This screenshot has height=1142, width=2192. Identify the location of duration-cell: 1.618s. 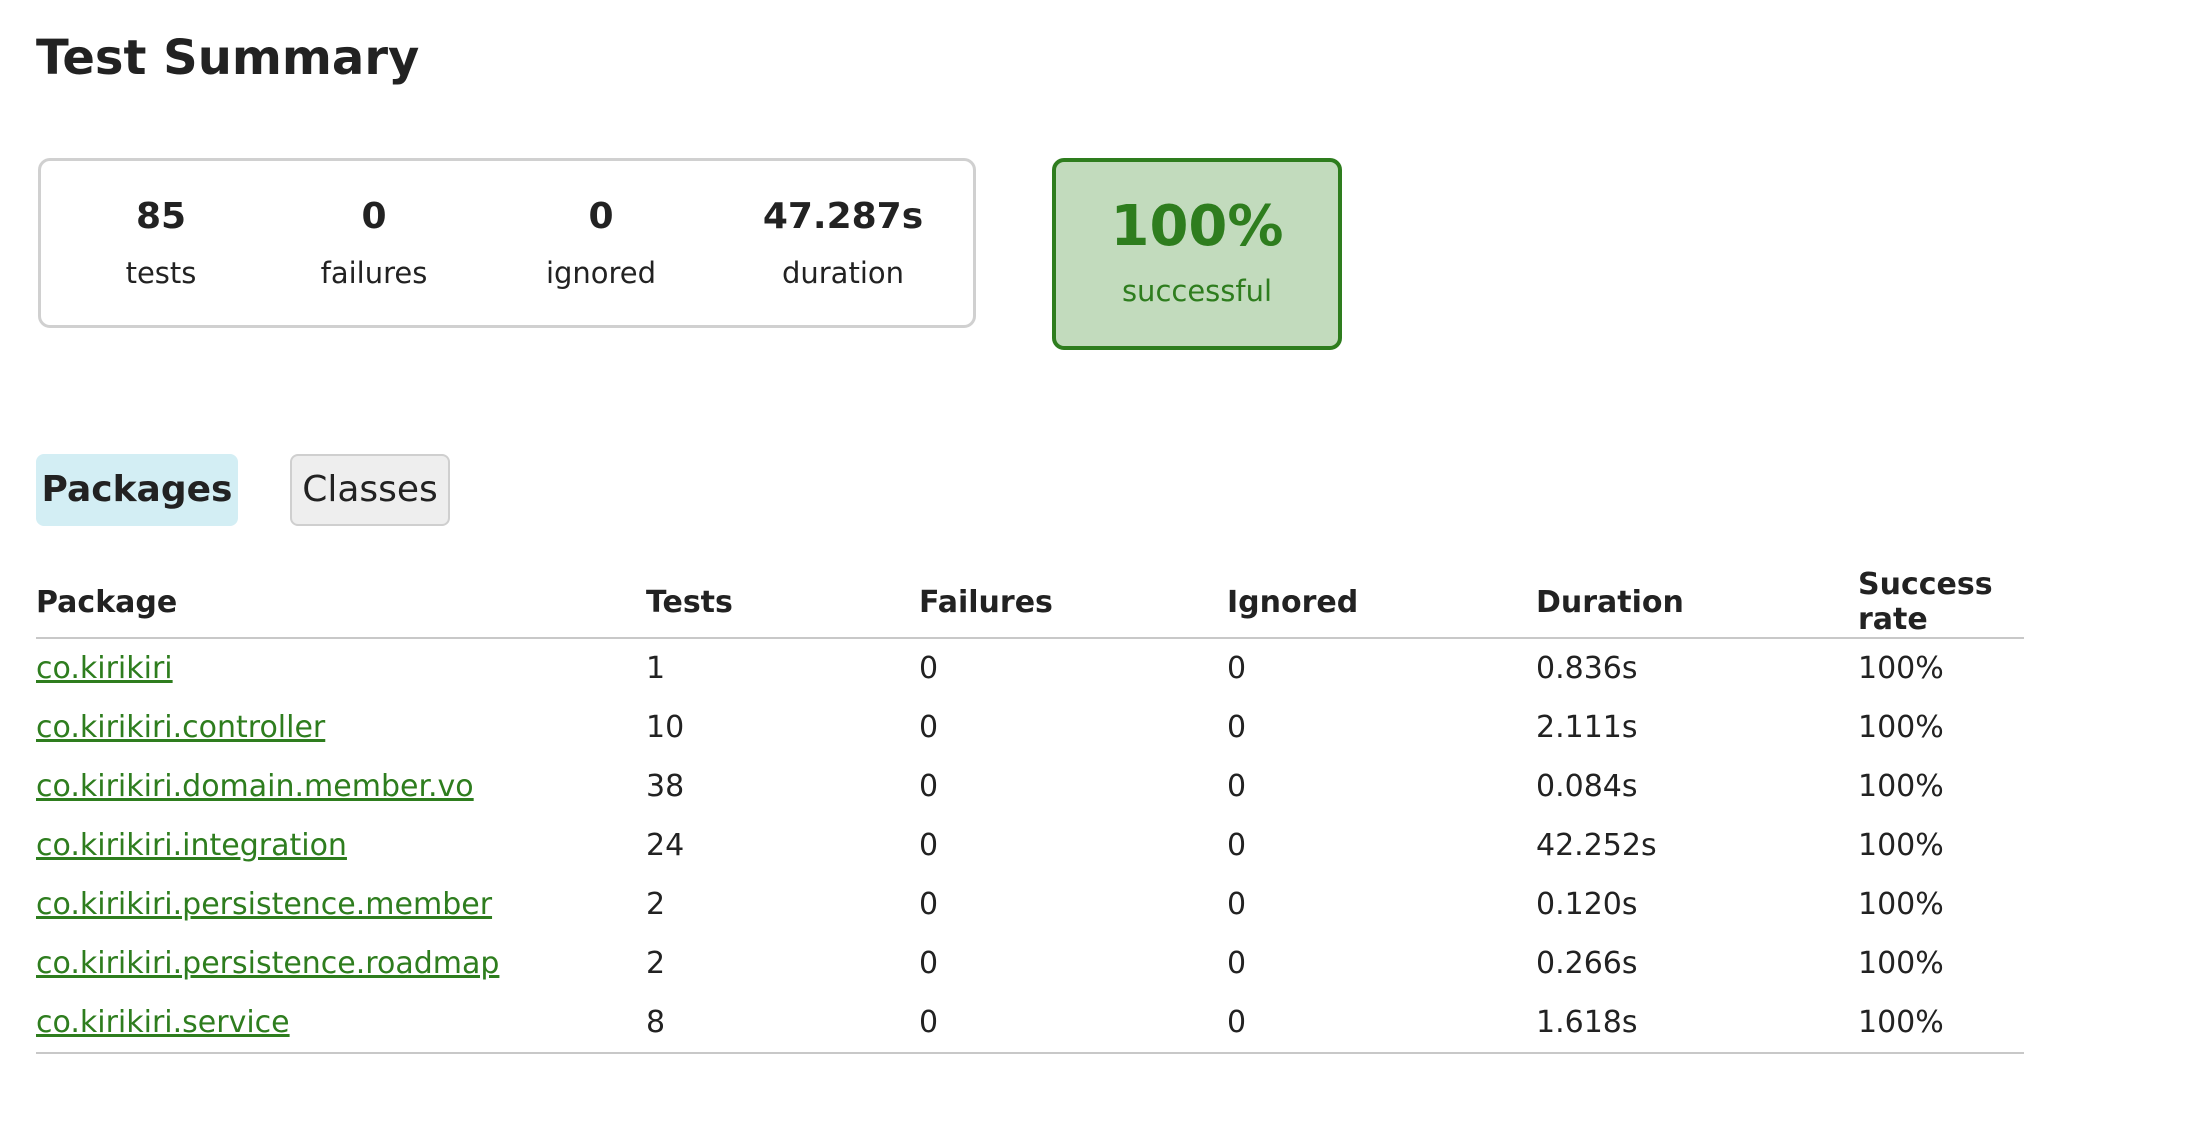
(1697, 1023).